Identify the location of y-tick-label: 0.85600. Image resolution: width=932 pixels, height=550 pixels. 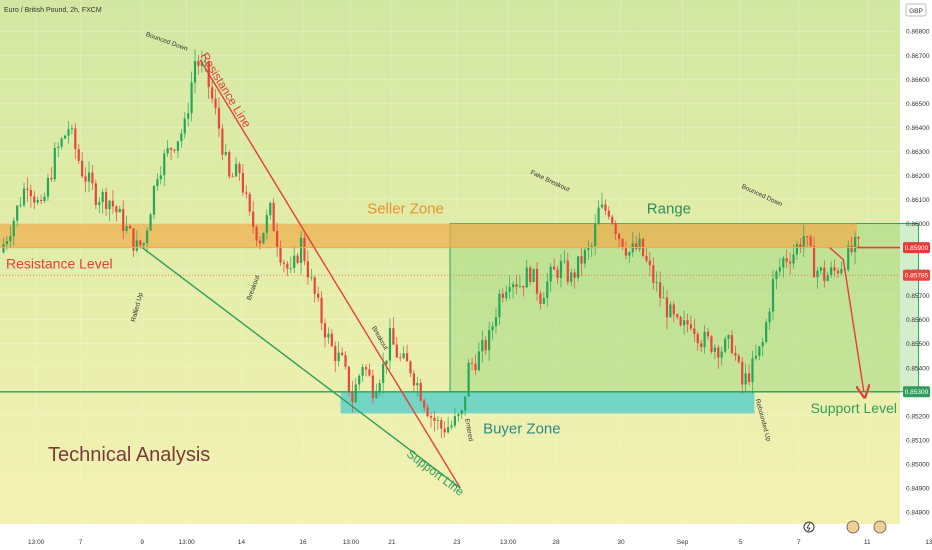
(918, 320).